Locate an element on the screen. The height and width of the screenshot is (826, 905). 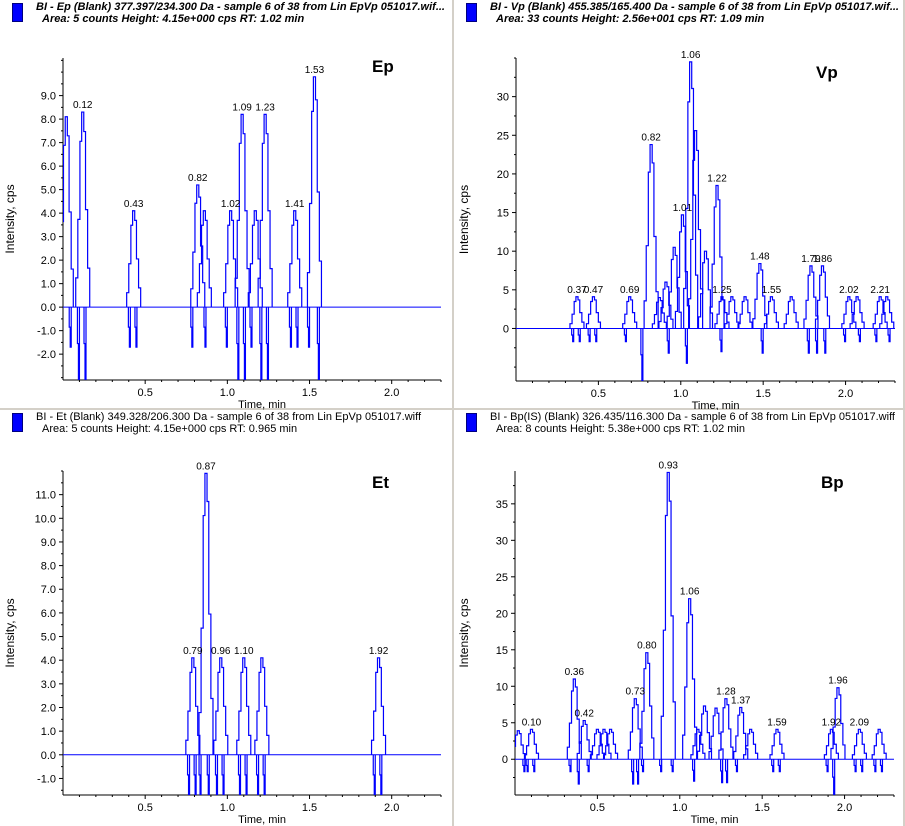
peak-label: 0.42 is located at coordinates (584, 714).